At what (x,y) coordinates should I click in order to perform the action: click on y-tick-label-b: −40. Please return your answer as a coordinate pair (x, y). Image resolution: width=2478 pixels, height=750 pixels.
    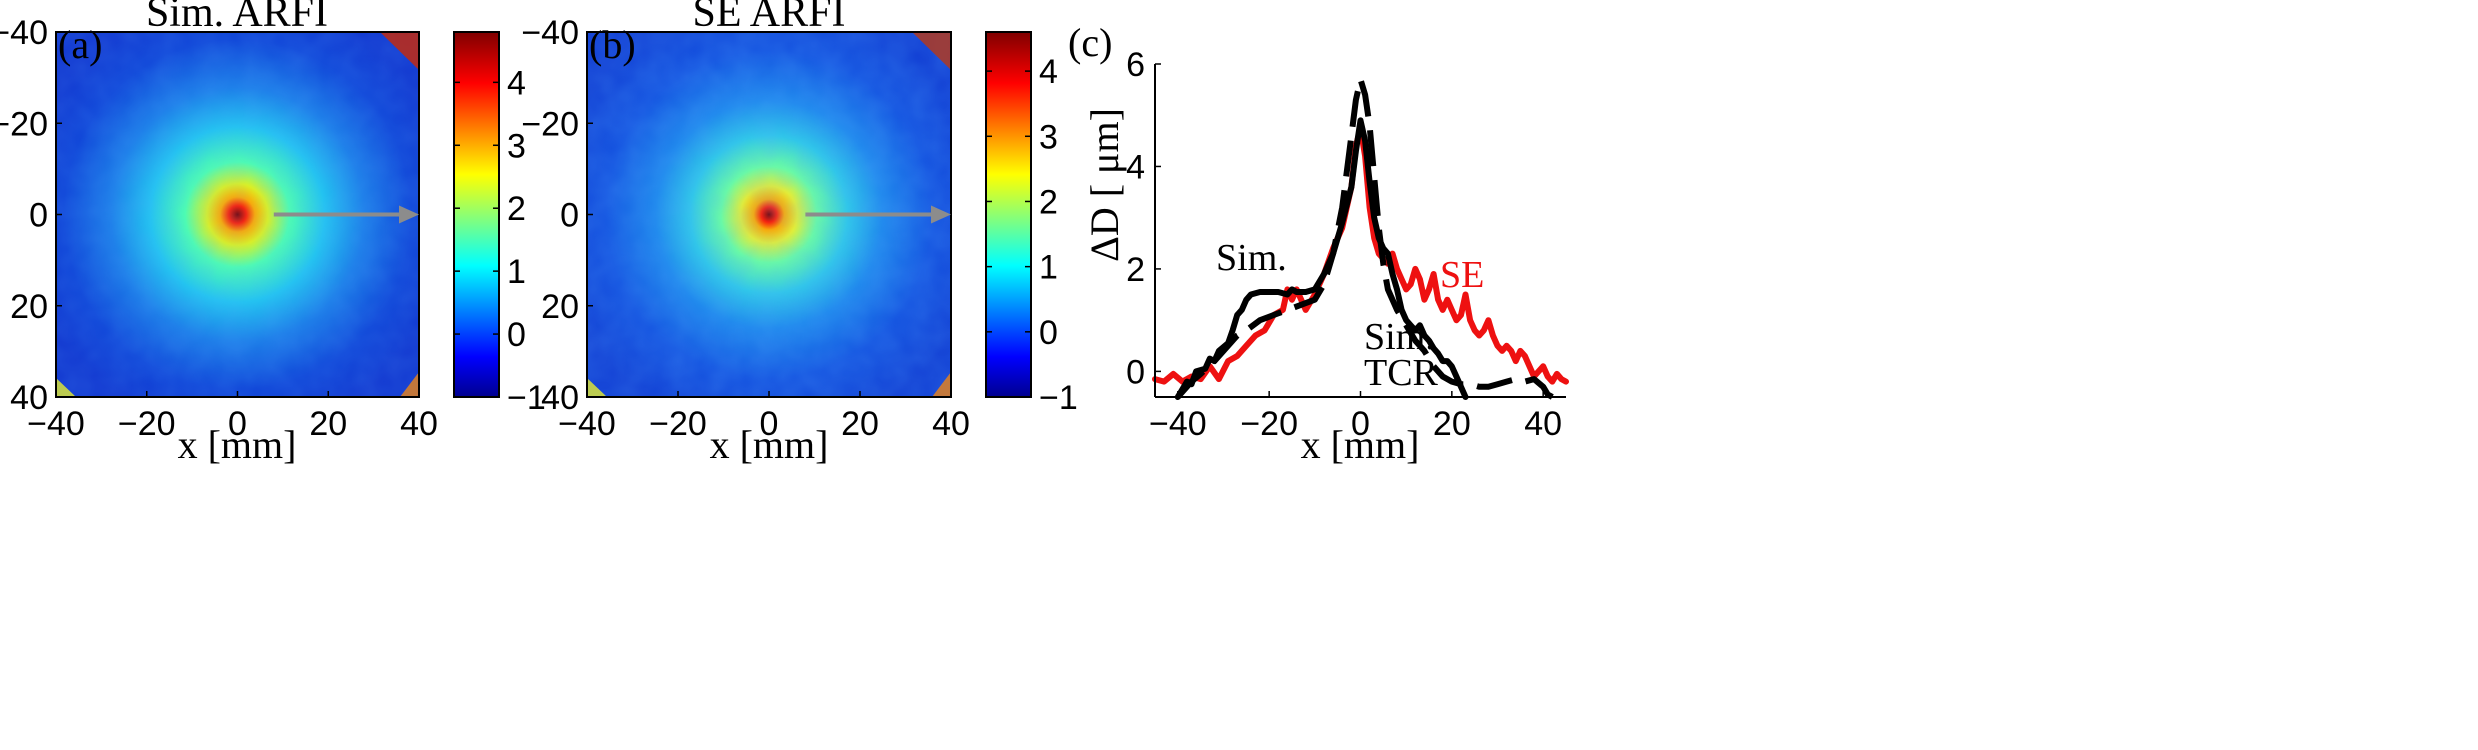
    Looking at the image, I should click on (550, 33).